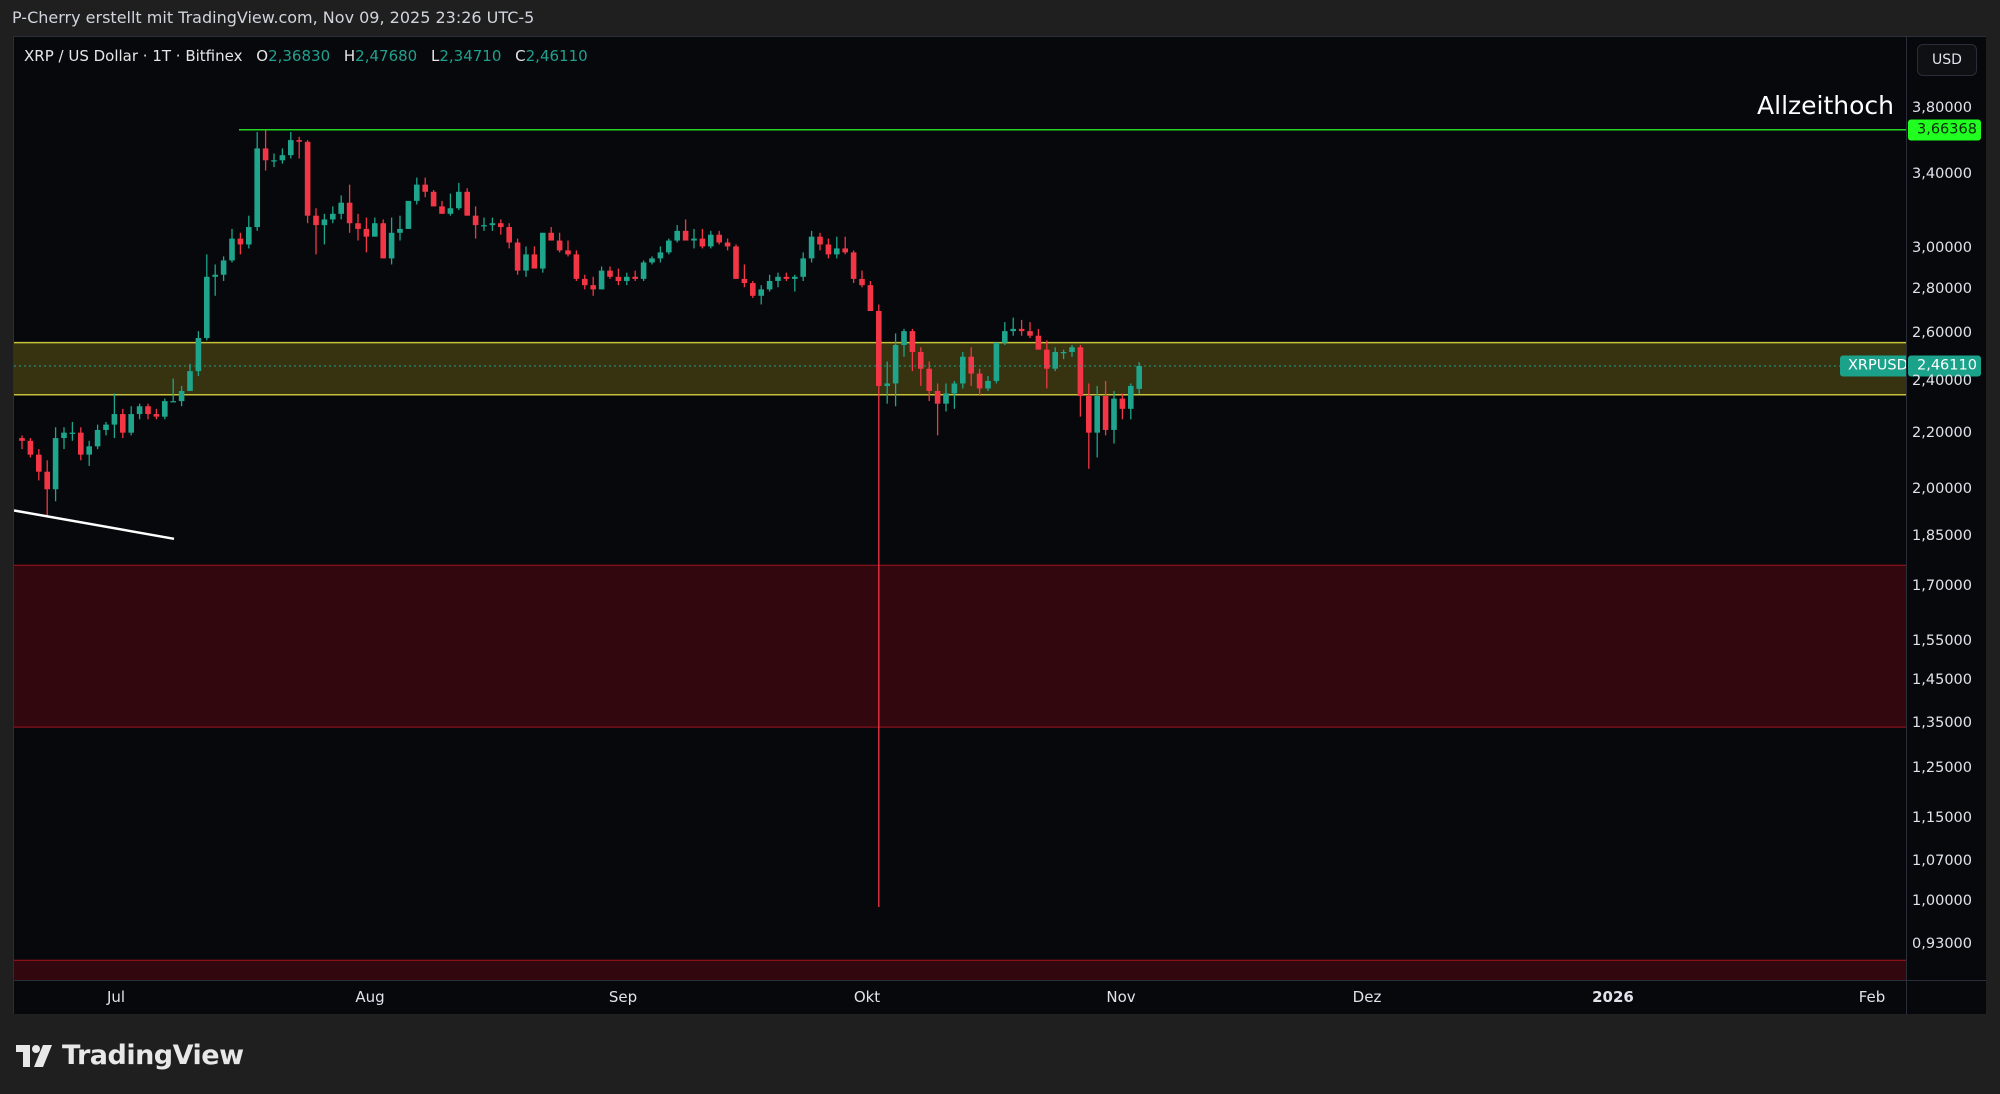  Describe the element at coordinates (1367, 997) in the screenshot. I see `time-label: Dez` at that location.